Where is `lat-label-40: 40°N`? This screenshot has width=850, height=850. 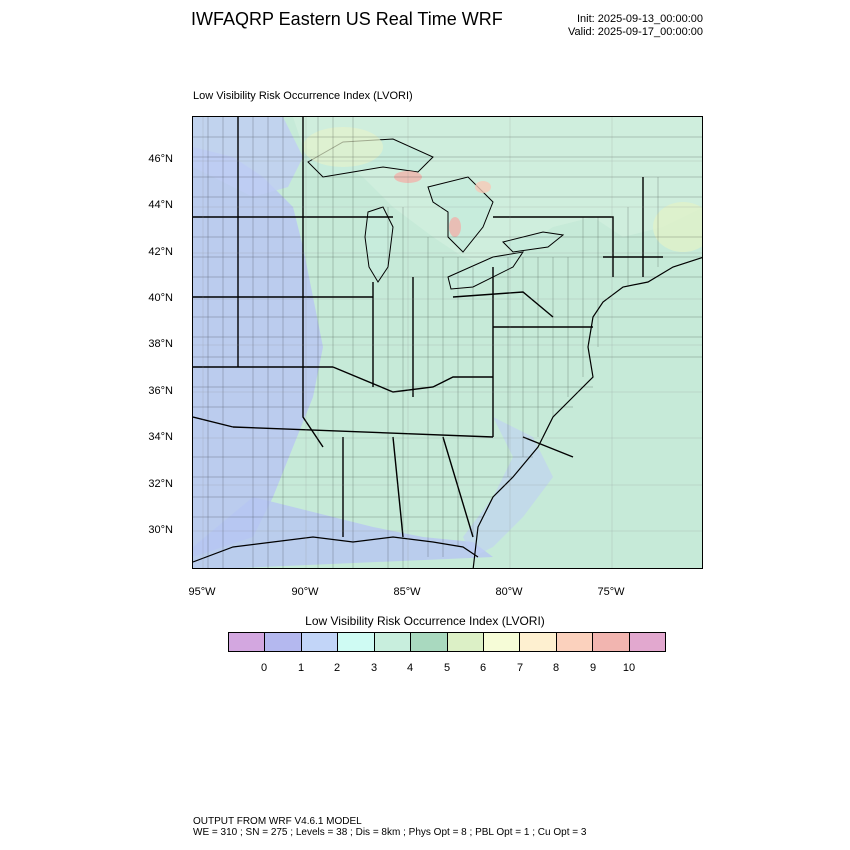 lat-label-40: 40°N is located at coordinates (160, 298).